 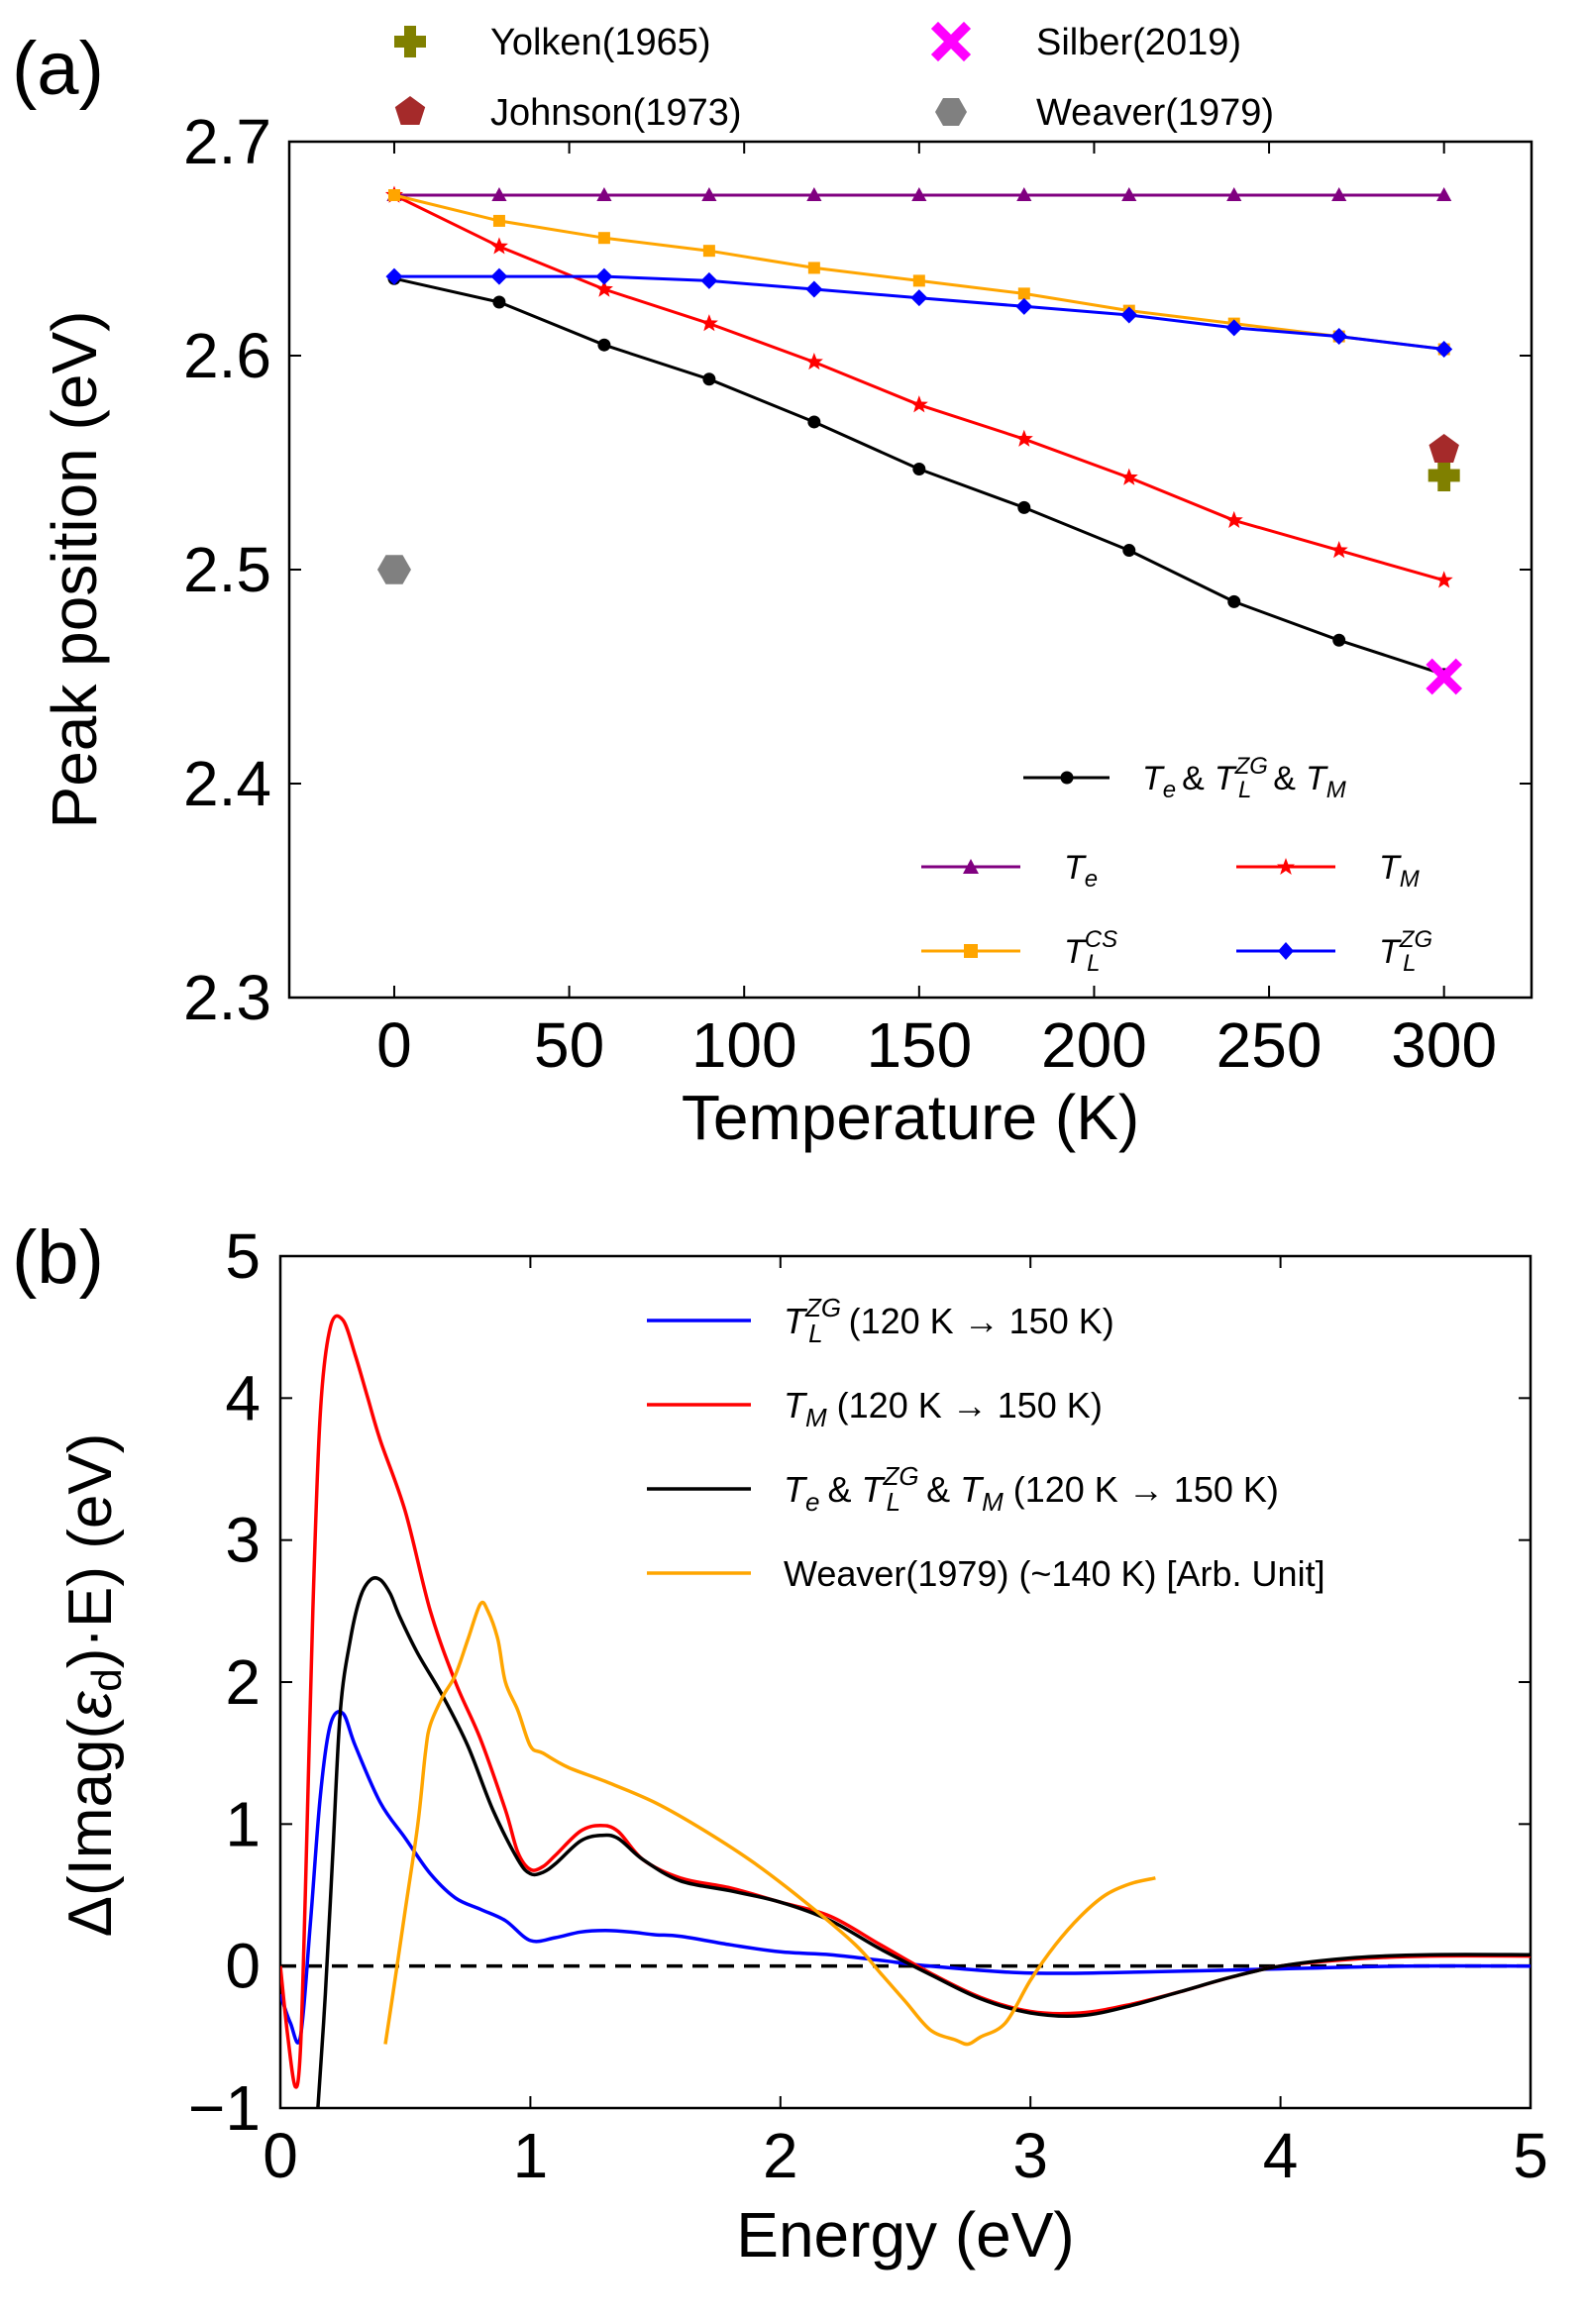 I want to click on b-x-axis-title: Energy (eV), so click(x=905, y=2235).